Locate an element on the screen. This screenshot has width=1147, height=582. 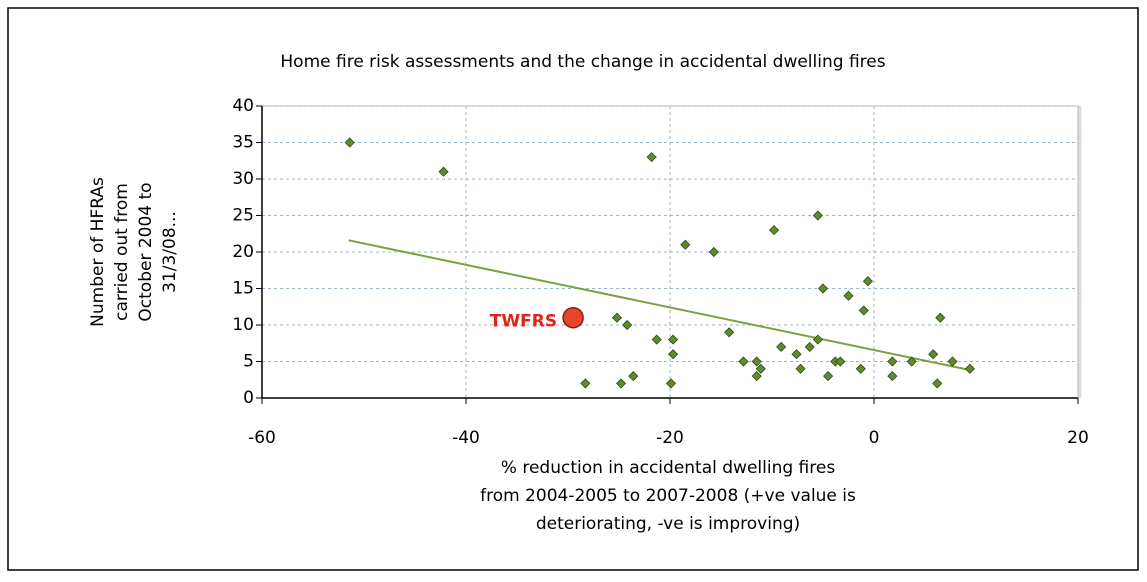
y-axis-label: carried out from is located at coordinates (122, 252).